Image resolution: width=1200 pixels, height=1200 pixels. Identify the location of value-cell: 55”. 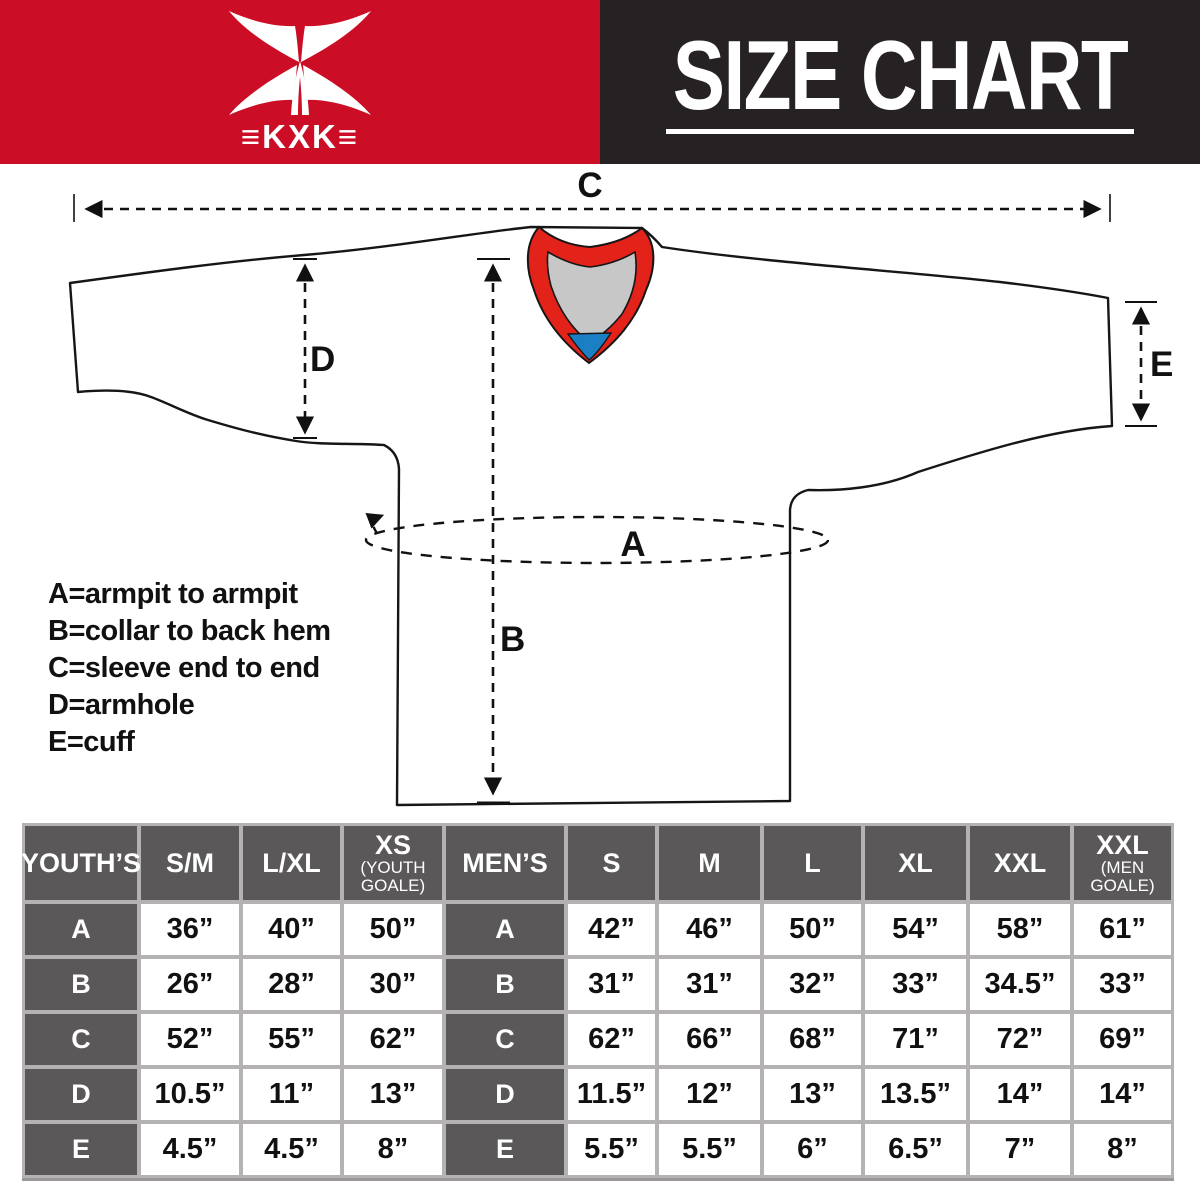
(291, 1039).